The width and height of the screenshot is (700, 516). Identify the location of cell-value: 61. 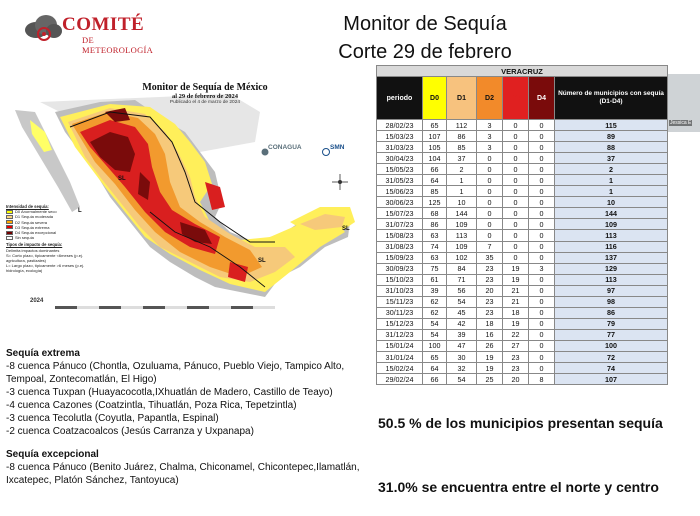
(434, 279).